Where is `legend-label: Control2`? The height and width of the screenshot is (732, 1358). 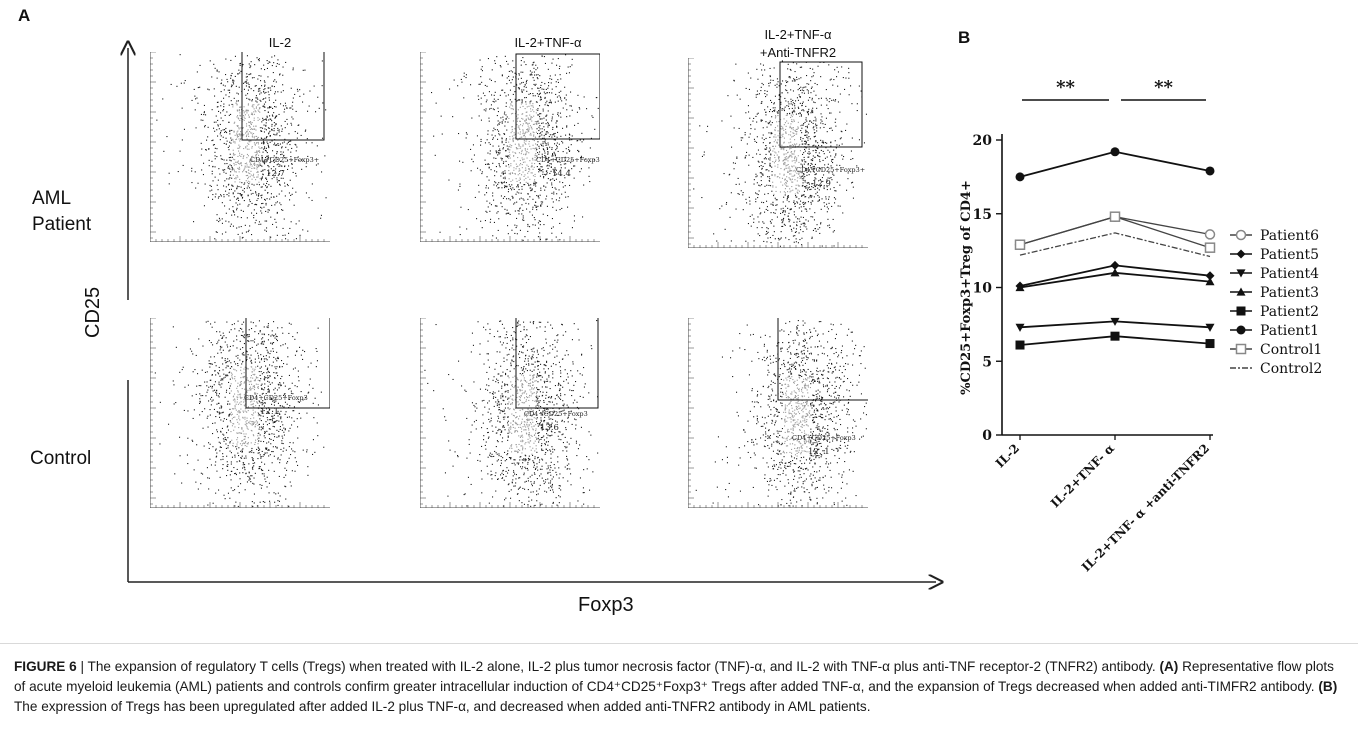
legend-label: Control2 is located at coordinates (1291, 369).